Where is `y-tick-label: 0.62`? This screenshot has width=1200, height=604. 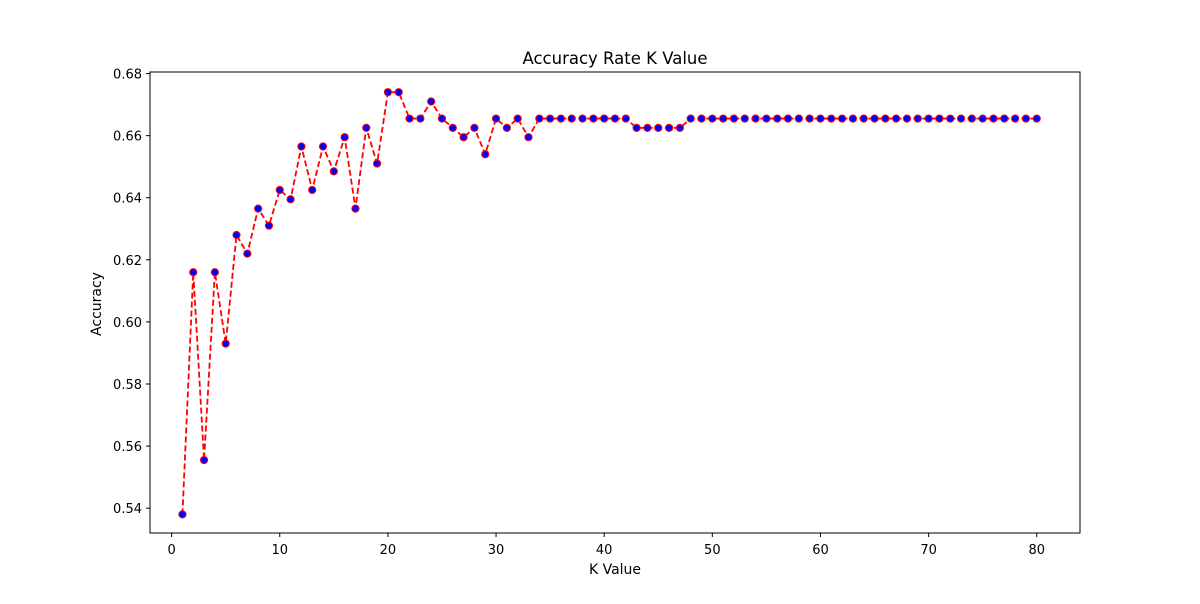 y-tick-label: 0.62 is located at coordinates (127, 261).